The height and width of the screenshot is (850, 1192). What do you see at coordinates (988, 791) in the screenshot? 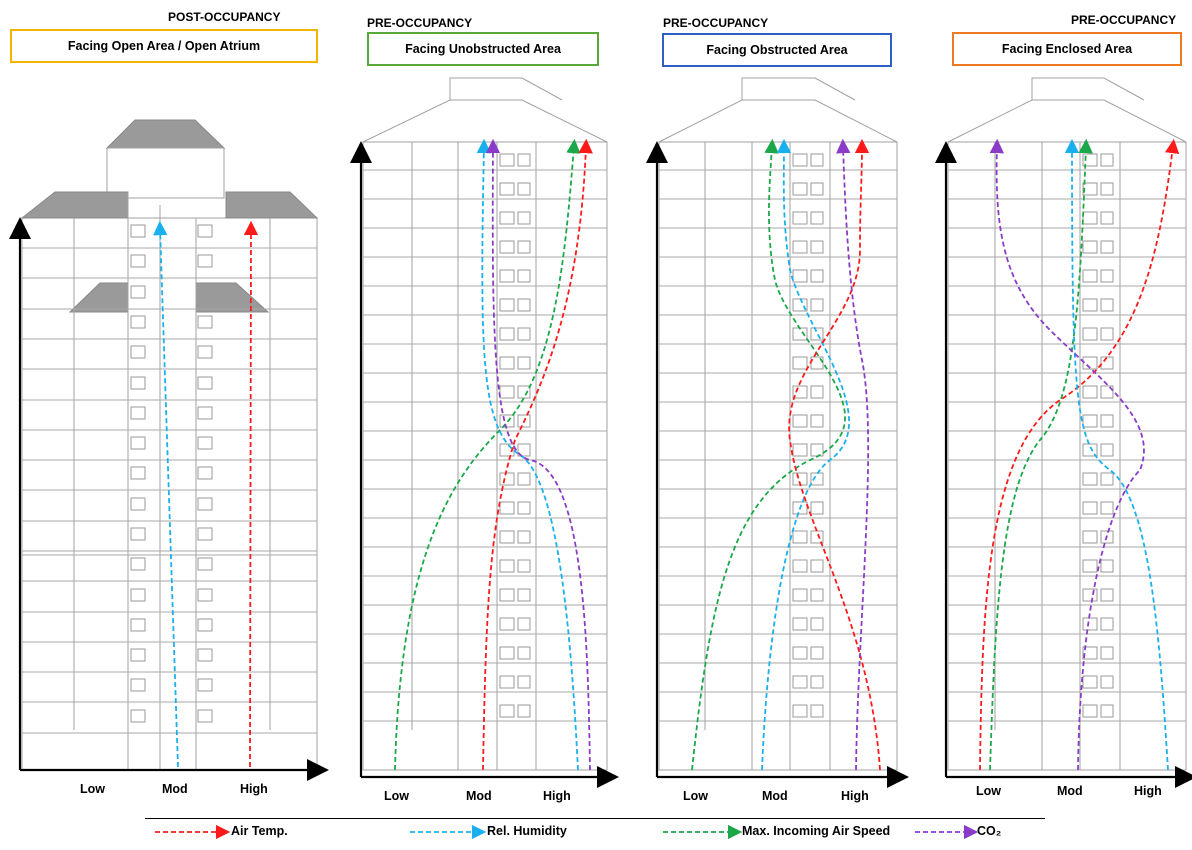
I see `p4-tick-low: Low` at bounding box center [988, 791].